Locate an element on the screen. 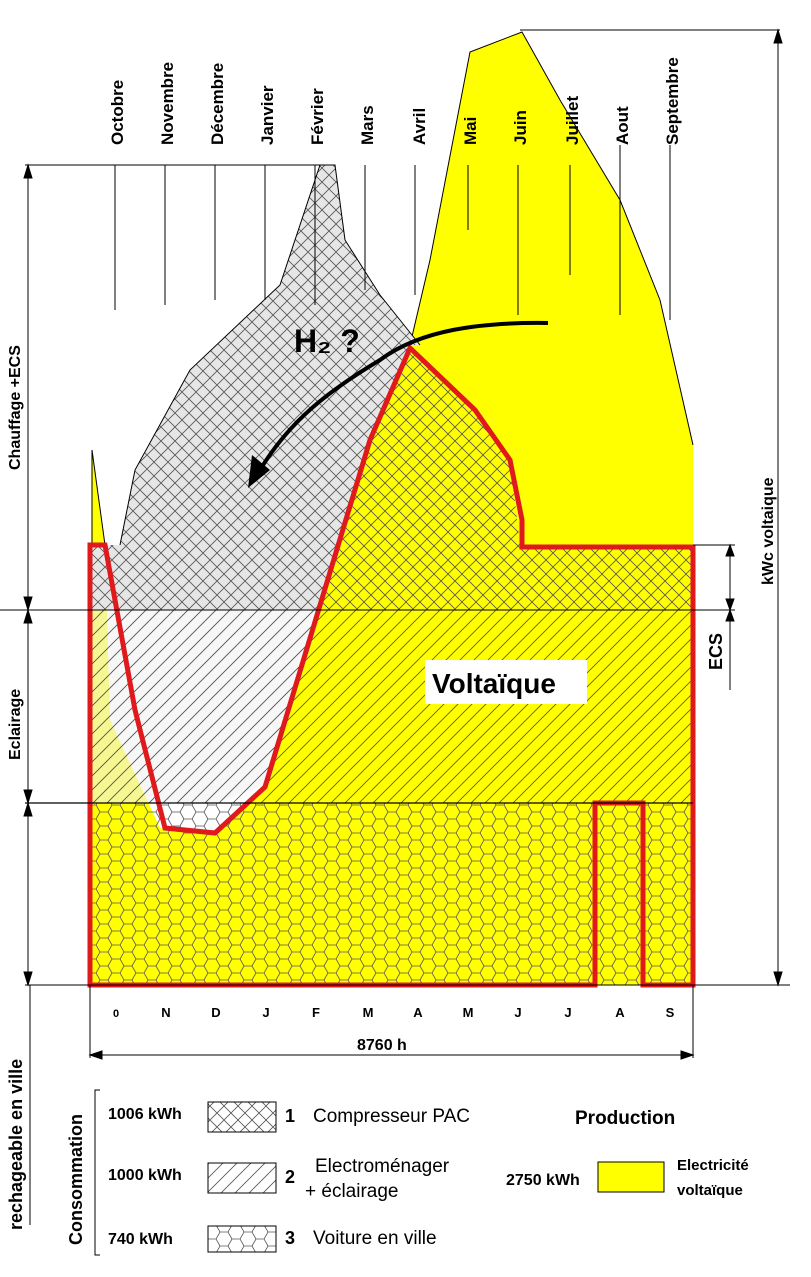  axis-left-mid: Eclairage is located at coordinates (15, 724).